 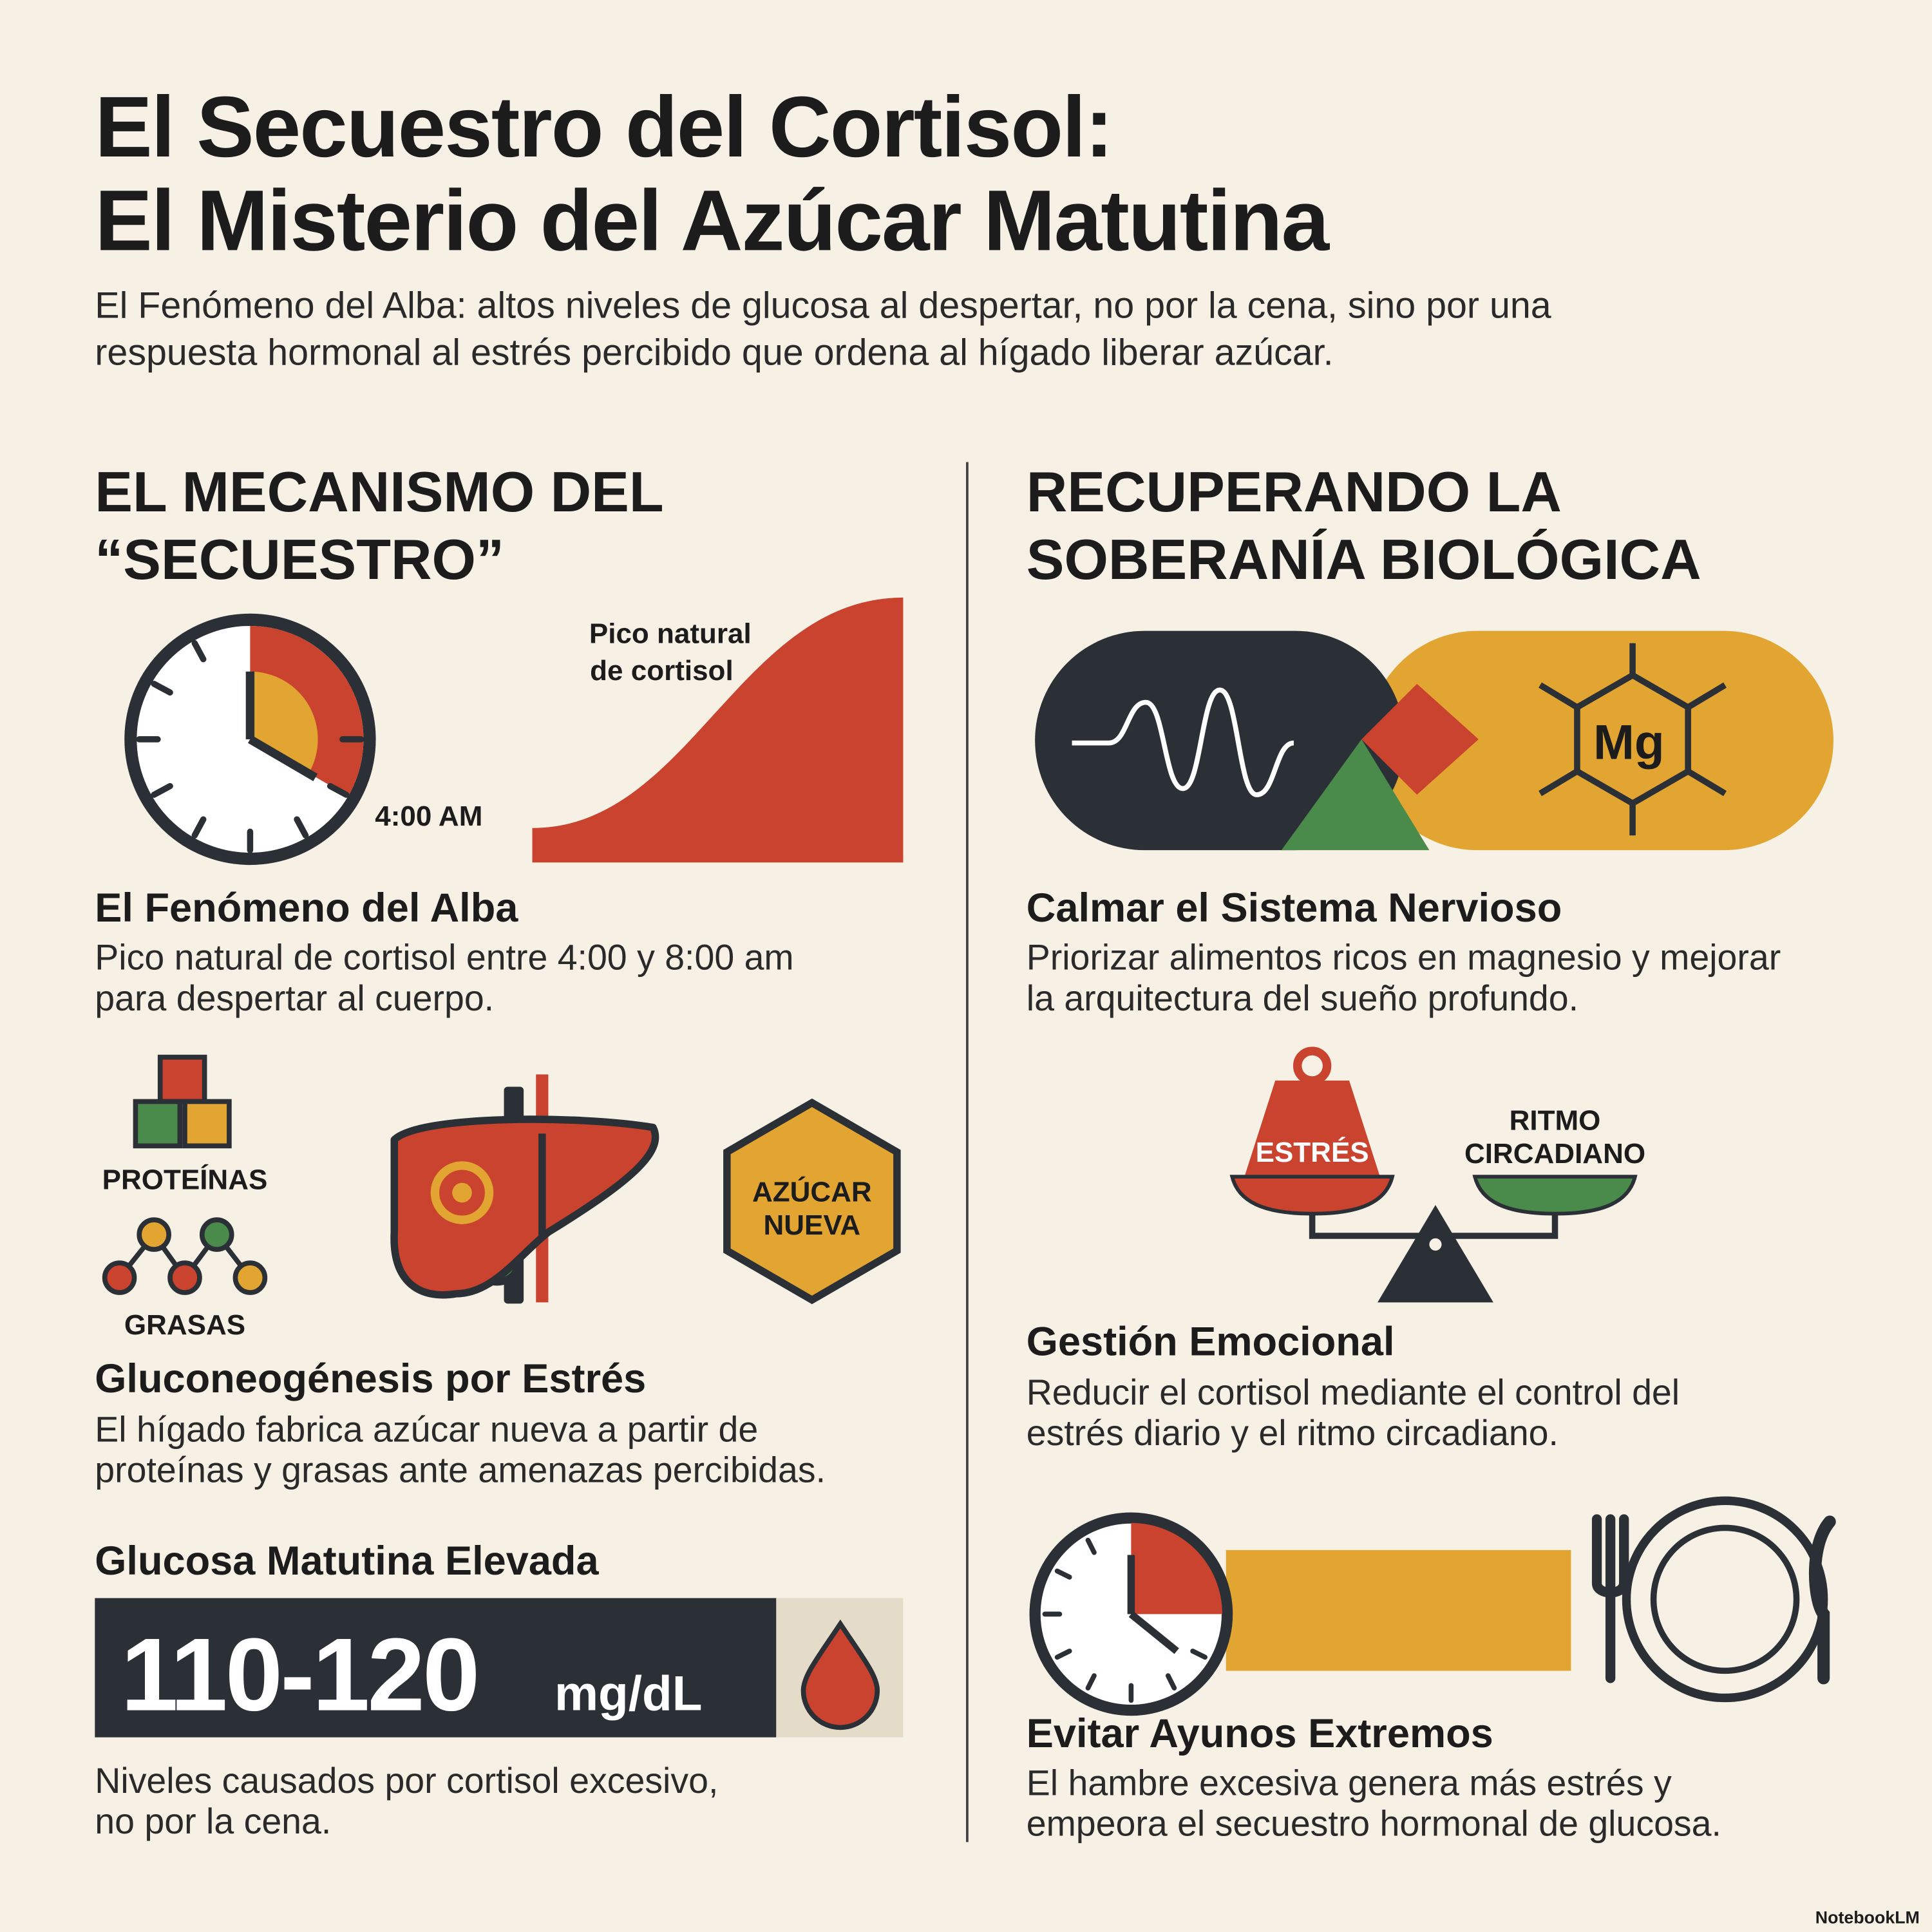 I want to click on section-text: estrés diario y el ritmo circadiano., so click(x=1292, y=1433).